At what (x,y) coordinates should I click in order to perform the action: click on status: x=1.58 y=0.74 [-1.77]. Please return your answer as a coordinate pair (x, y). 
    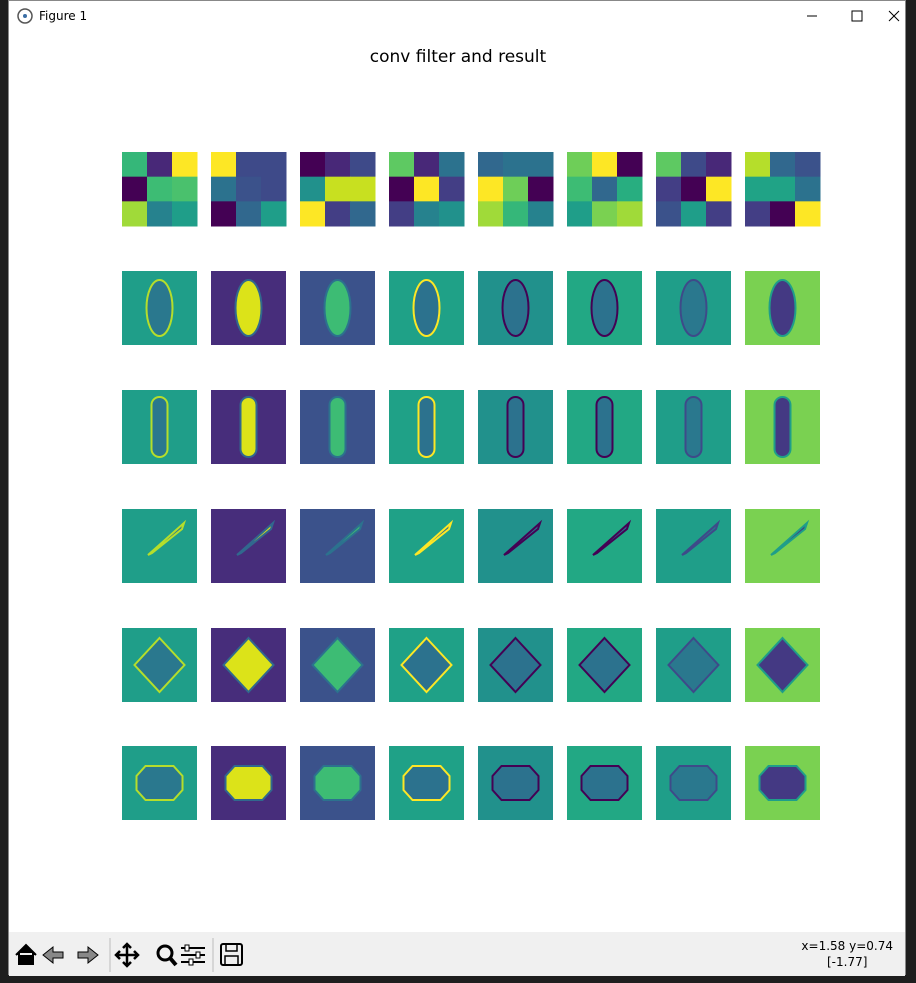
    Looking at the image, I should click on (847, 954).